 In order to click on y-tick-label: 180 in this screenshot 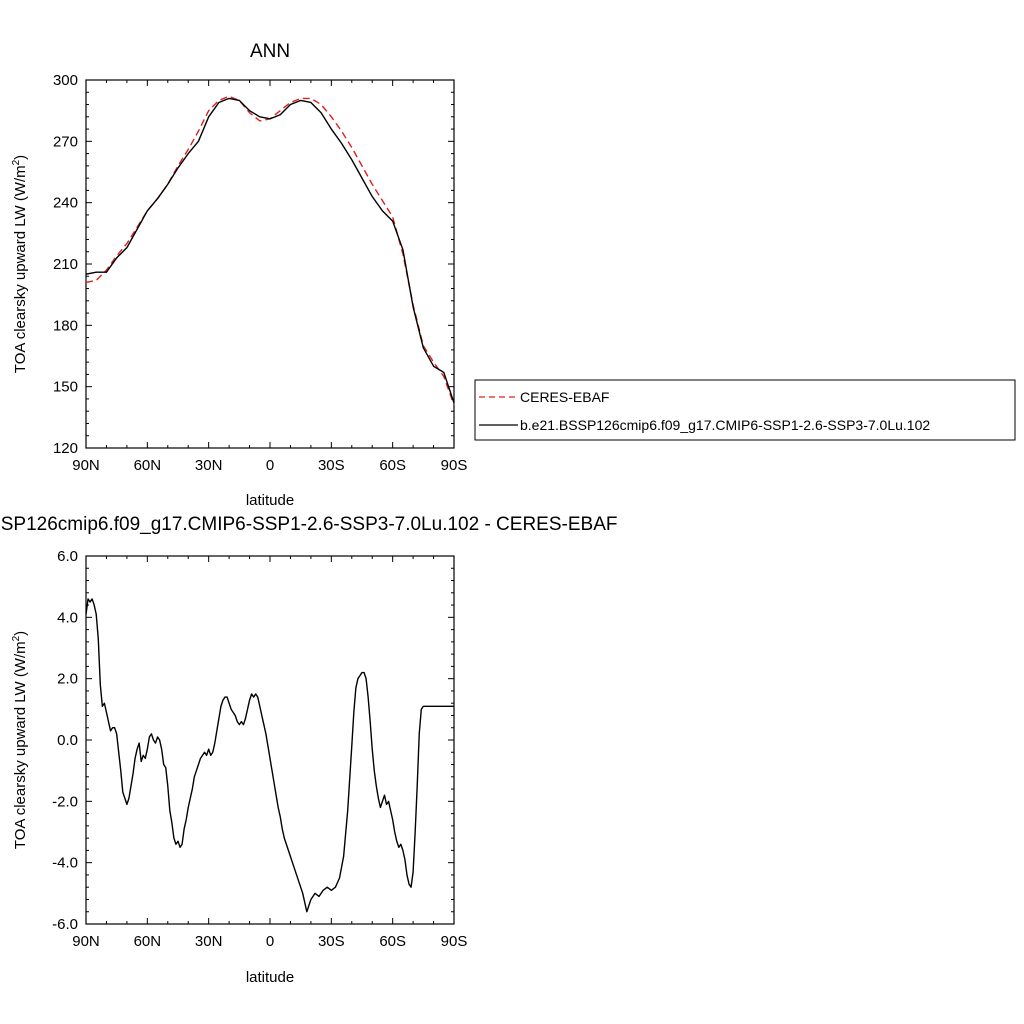, I will do `click(65, 325)`.